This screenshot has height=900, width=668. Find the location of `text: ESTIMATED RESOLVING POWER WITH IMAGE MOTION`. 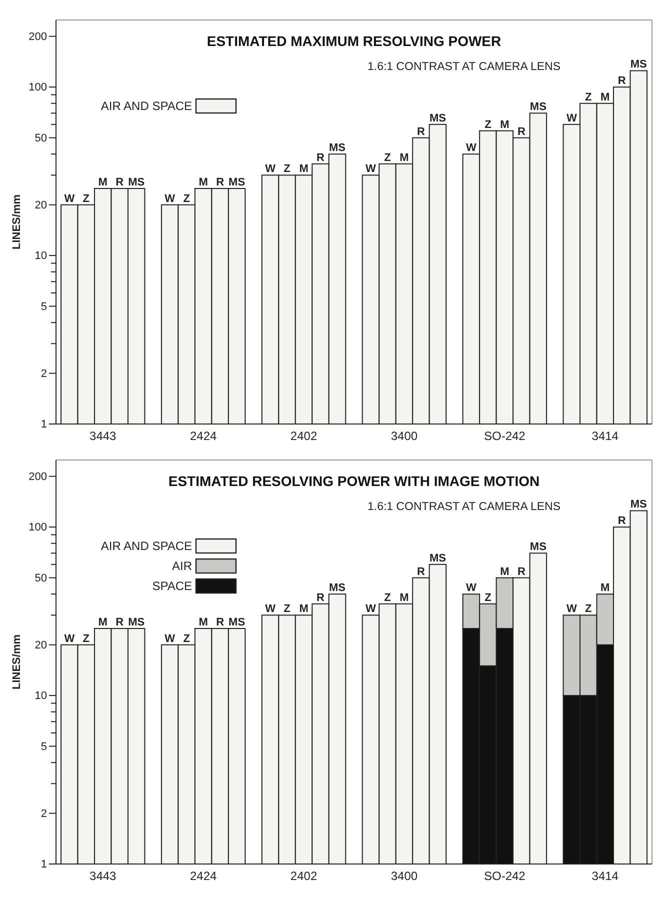

text: ESTIMATED RESOLVING POWER WITH IMAGE MOTION is located at coordinates (354, 481).